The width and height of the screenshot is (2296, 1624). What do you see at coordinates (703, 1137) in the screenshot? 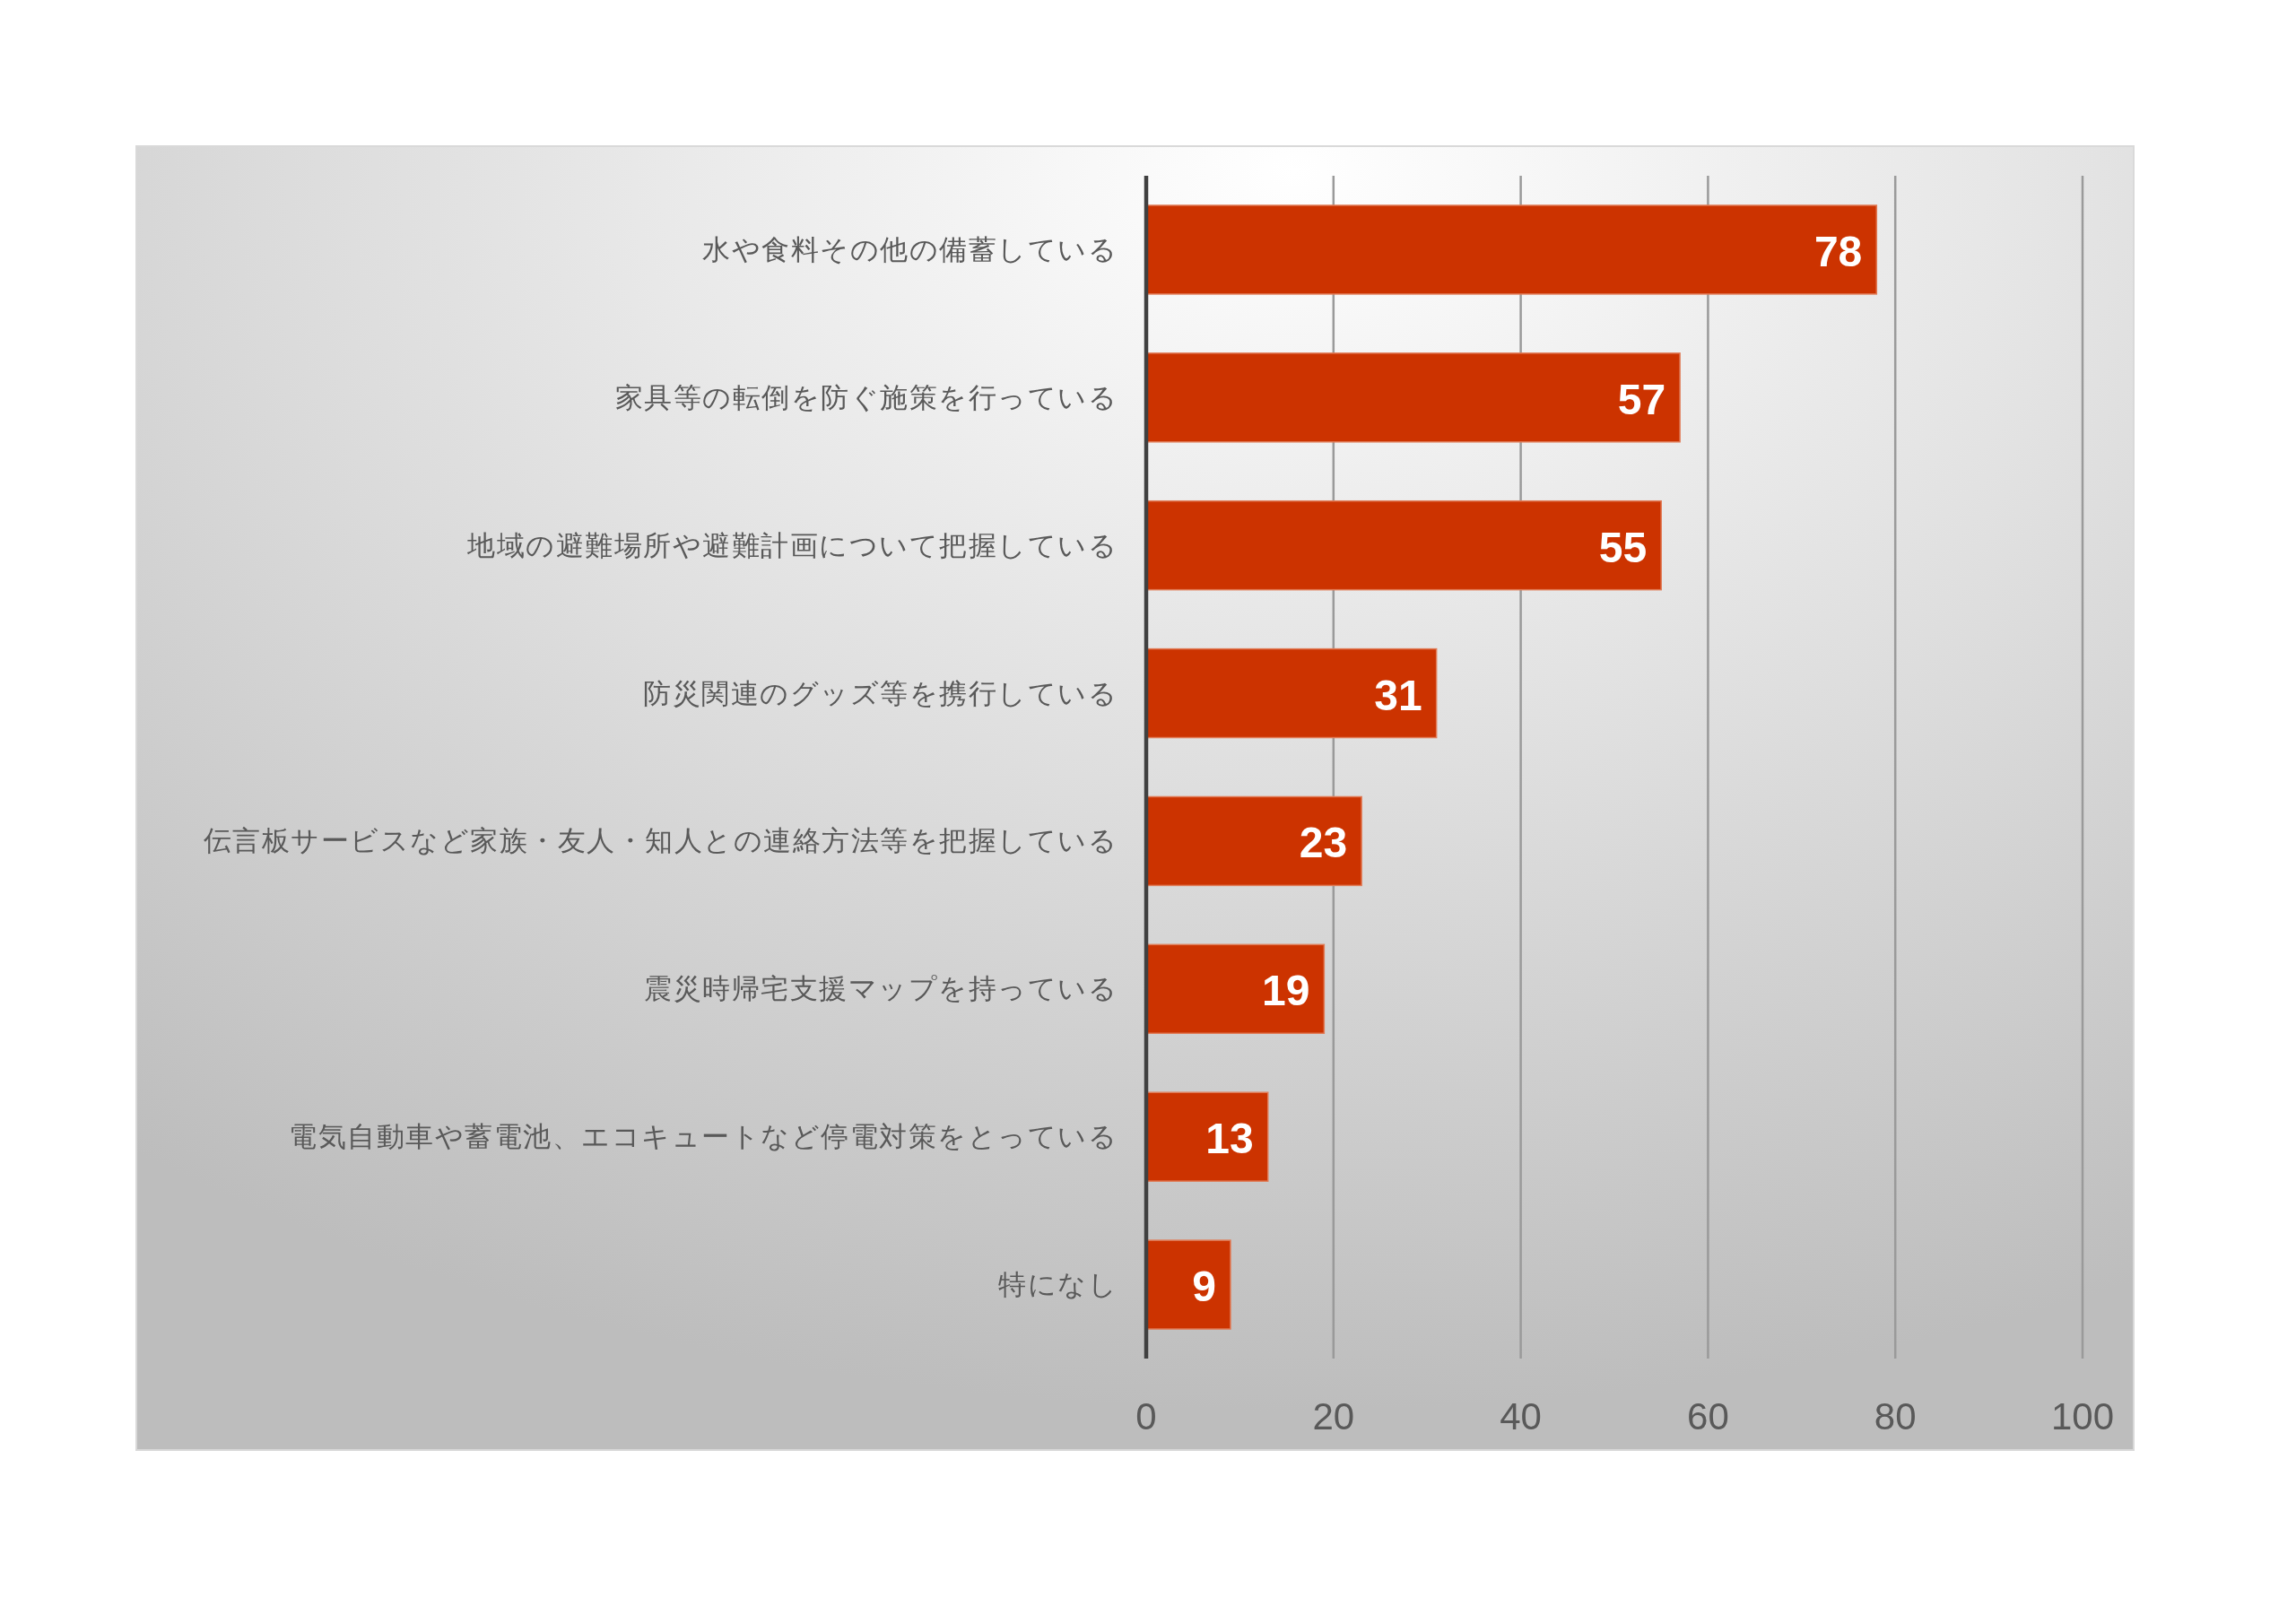
I see `y-tick-label: 電気自動車や蓄電池、エコキュートなど停電対策をとっている` at bounding box center [703, 1137].